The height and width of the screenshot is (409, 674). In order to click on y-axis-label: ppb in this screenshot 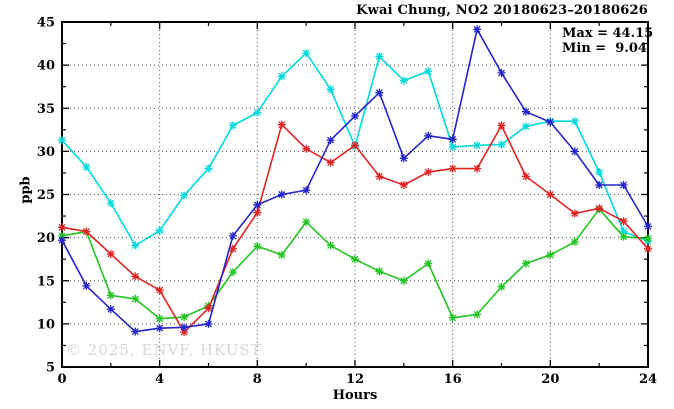, I will do `click(26, 190)`.